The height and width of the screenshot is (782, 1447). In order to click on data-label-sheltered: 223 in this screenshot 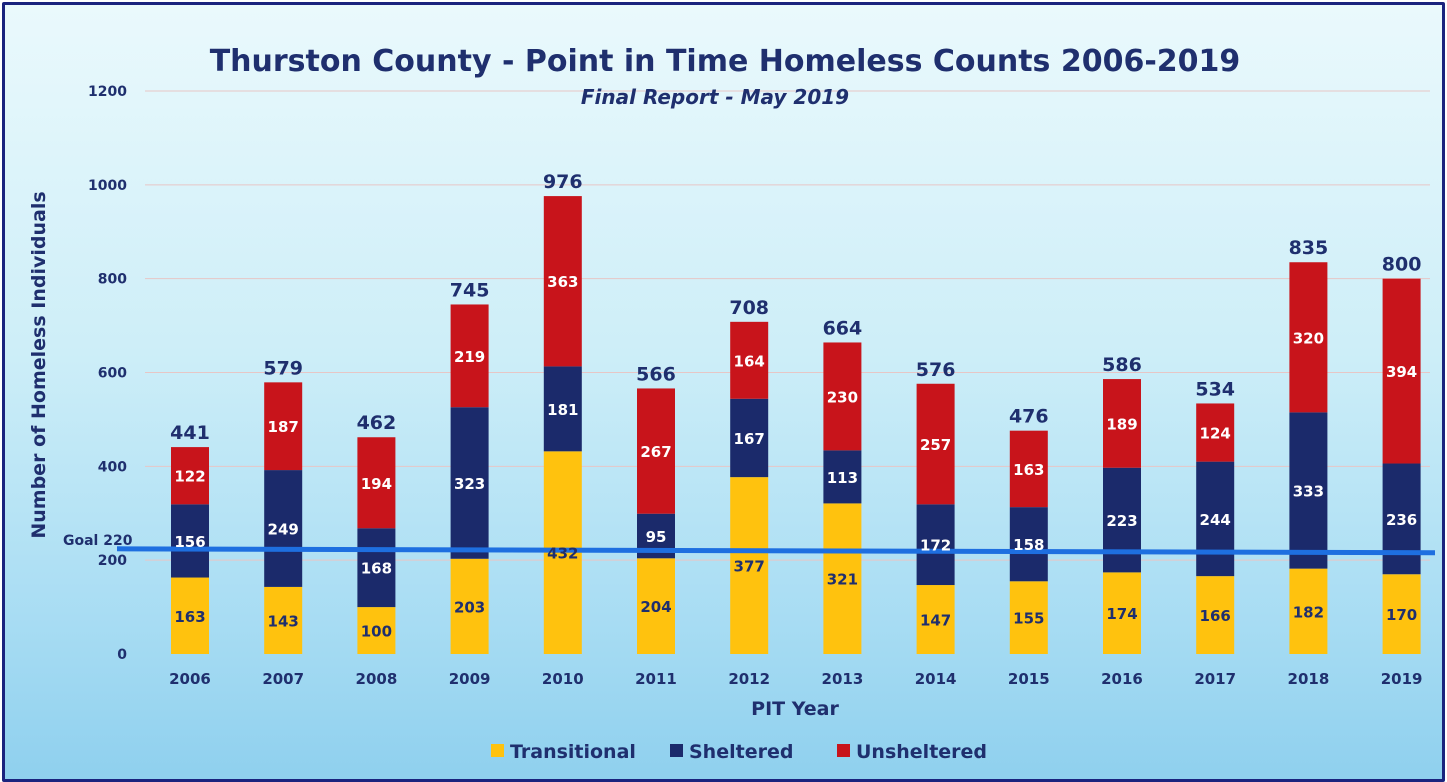, I will do `click(1121, 521)`.